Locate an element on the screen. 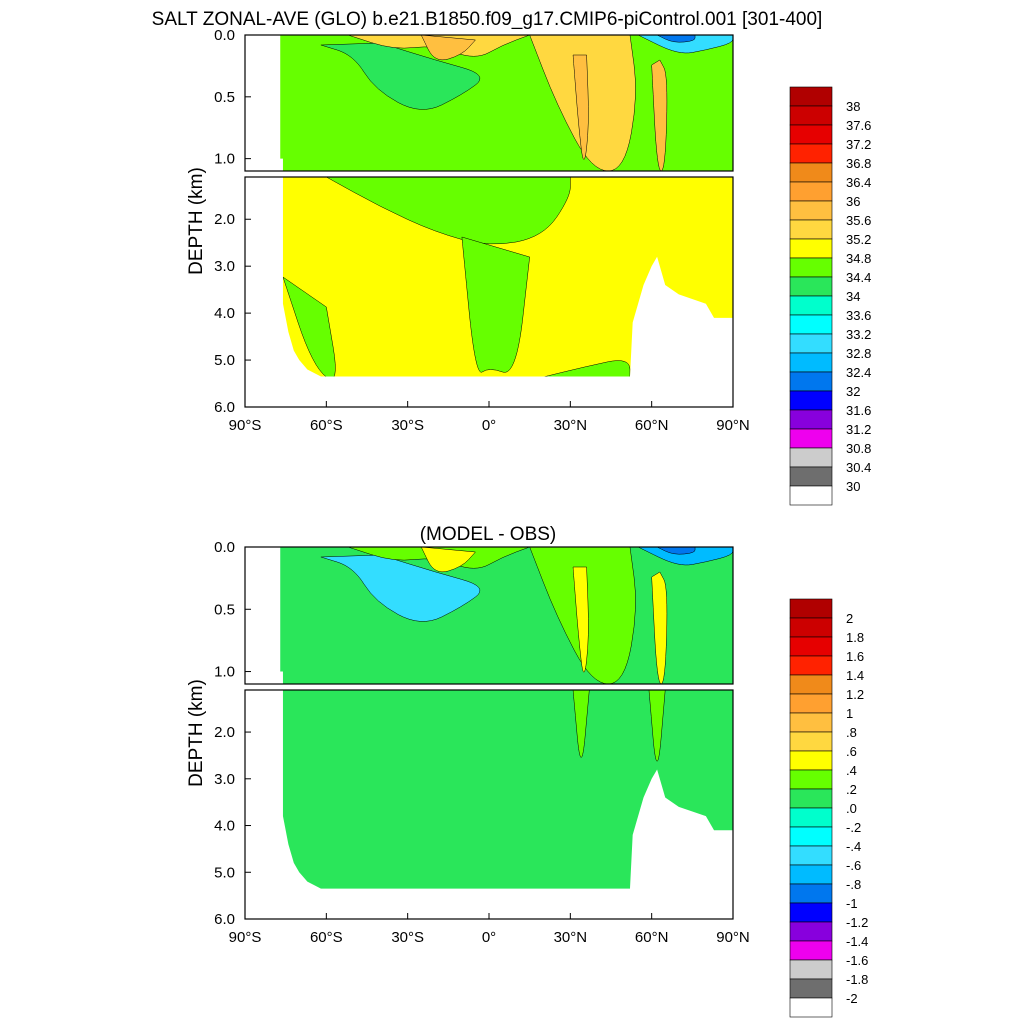  colorbar-label: 1.6 is located at coordinates (855, 656).